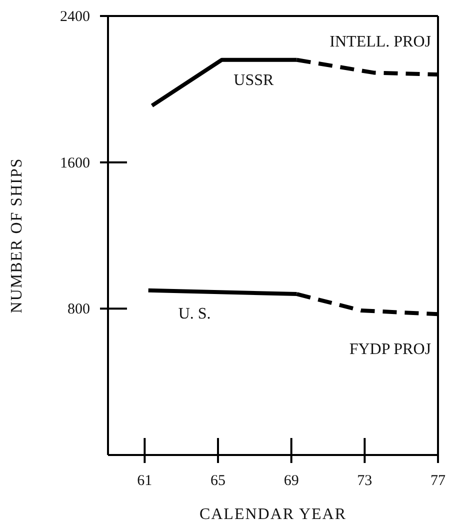  What do you see at coordinates (17, 236) in the screenshot?
I see `y-axis-title: NUMBER OF SHIPS` at bounding box center [17, 236].